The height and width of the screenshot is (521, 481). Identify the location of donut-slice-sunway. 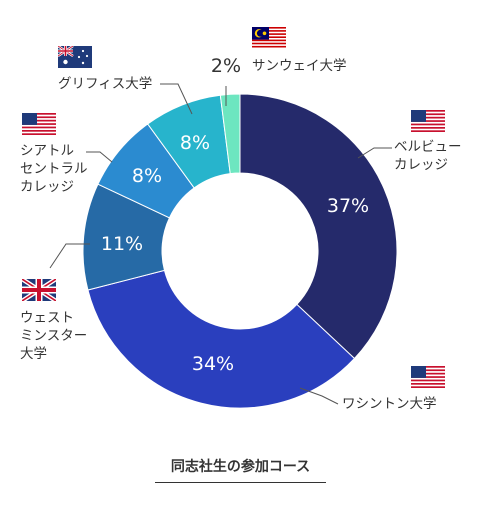
(230, 134).